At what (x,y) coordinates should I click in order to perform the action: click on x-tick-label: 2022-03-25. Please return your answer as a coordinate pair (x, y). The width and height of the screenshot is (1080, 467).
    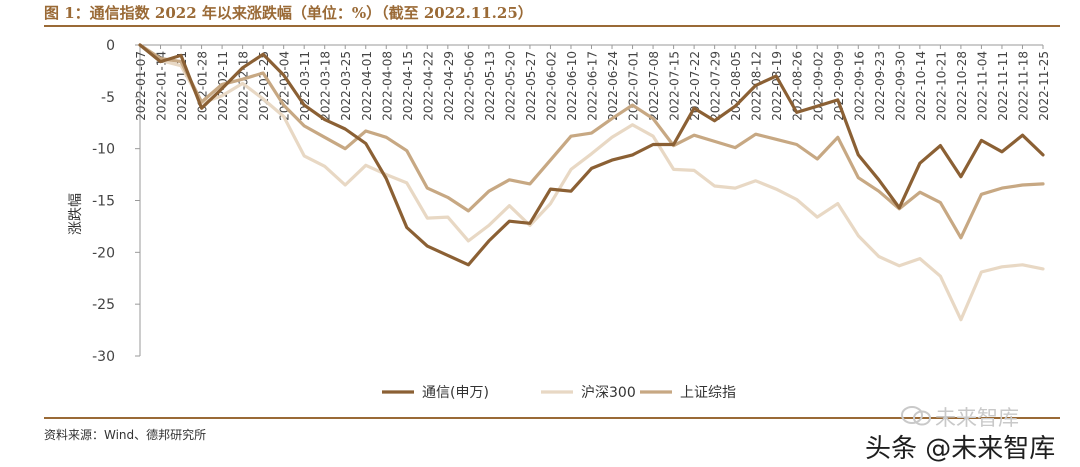
    Looking at the image, I should click on (346, 86).